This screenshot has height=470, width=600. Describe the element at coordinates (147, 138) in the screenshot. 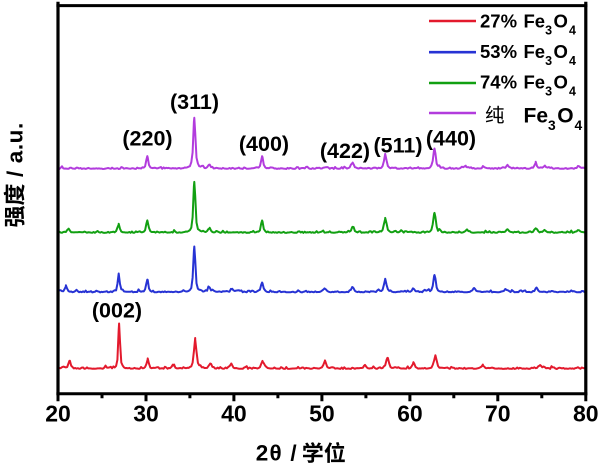

I see `svg-text: (220)` at that location.